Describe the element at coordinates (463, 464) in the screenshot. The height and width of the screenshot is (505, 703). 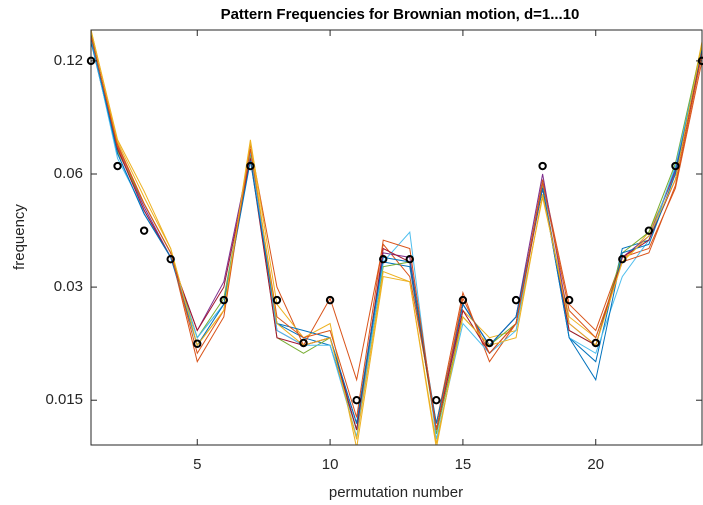
I see `x-tick-label: 15` at that location.